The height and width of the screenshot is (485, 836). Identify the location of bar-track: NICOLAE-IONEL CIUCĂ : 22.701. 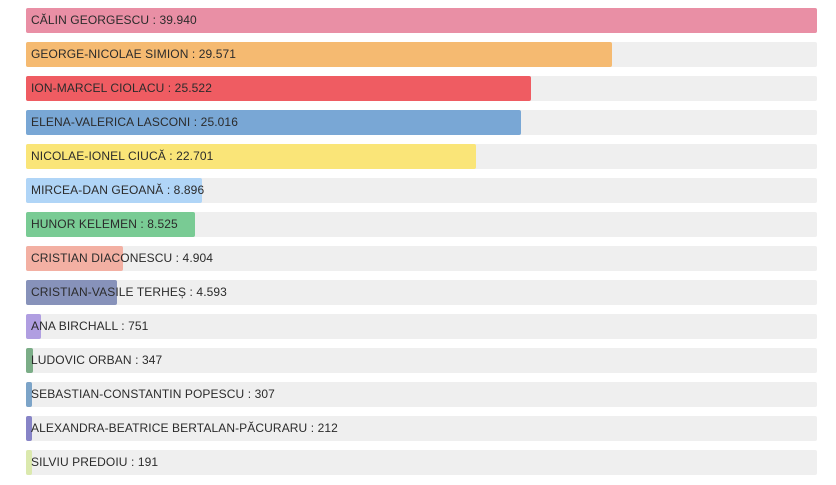
(421, 156).